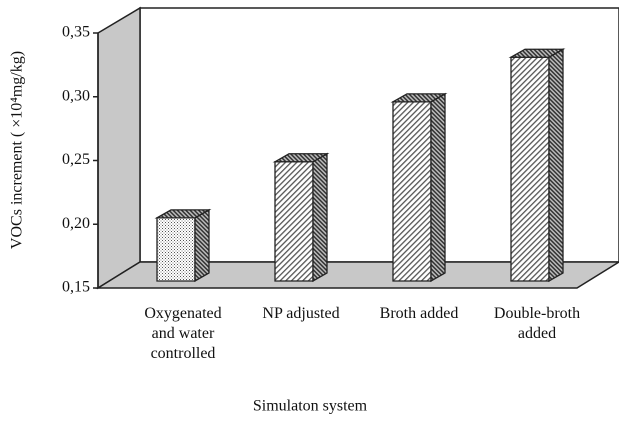 This screenshot has height=423, width=619. I want to click on y-tick-label: 0,15, so click(76, 287).